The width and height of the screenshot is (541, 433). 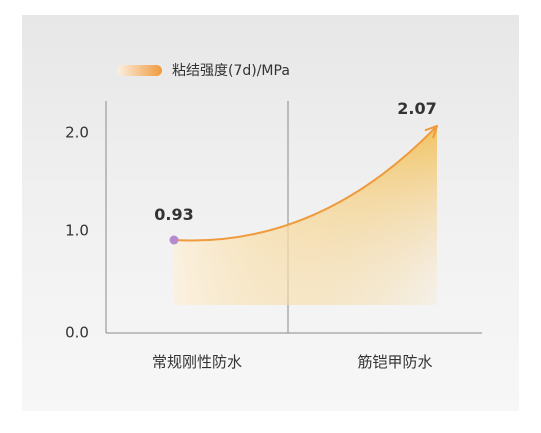 I want to click on legend: 粘结强度(7d)/MPa, so click(x=203, y=71).